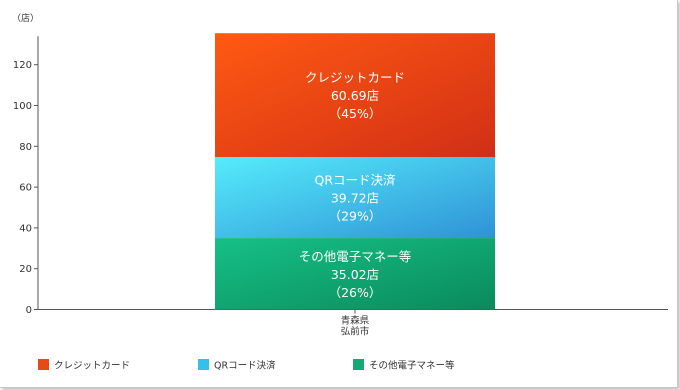 The image size is (680, 390). I want to click on y-tick-label: 100, so click(22, 106).